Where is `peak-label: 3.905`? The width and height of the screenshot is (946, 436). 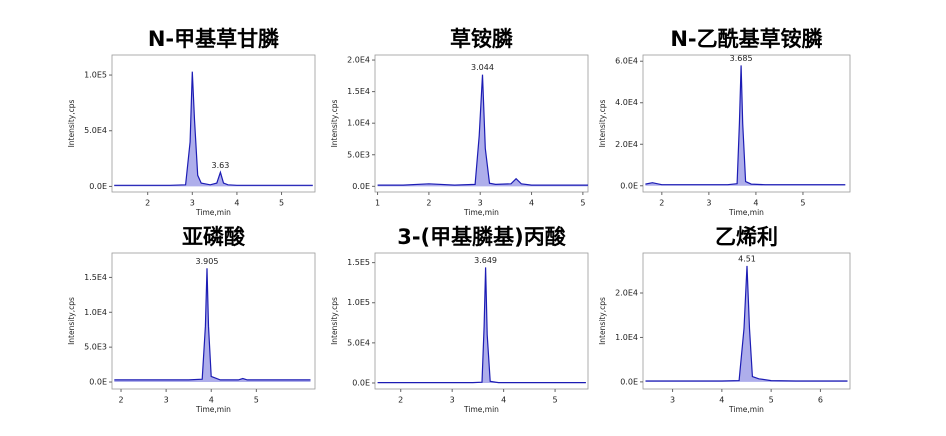 peak-label: 3.905 is located at coordinates (207, 261).